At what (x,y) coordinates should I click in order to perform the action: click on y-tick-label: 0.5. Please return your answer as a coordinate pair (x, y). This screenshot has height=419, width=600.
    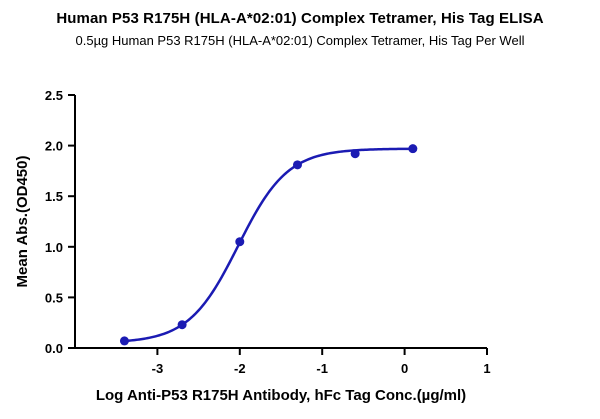
    Looking at the image, I should click on (54, 297).